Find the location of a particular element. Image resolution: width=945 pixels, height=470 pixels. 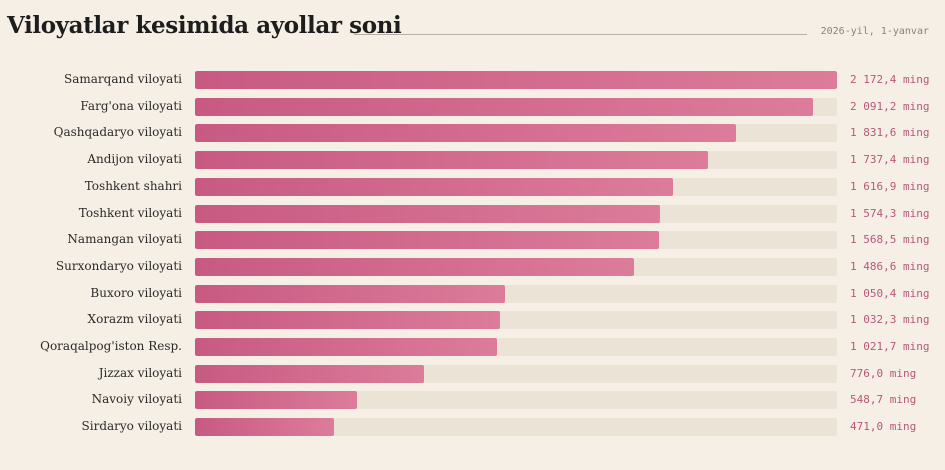

bar-row: Toshkent viloyati 1 574,3 ming is located at coordinates (472, 213).